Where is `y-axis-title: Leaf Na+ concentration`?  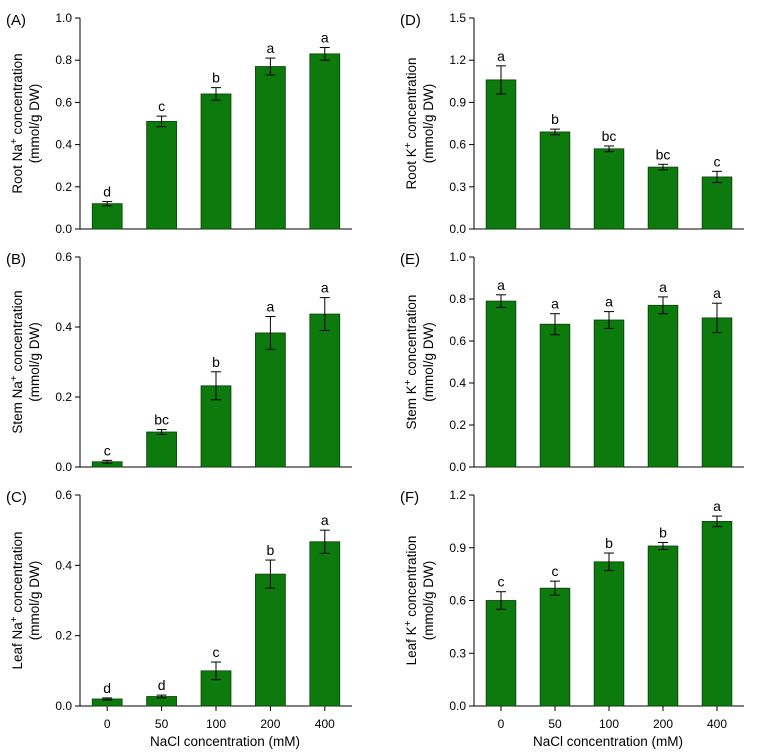 y-axis-title: Leaf Na+ concentration is located at coordinates (17, 601).